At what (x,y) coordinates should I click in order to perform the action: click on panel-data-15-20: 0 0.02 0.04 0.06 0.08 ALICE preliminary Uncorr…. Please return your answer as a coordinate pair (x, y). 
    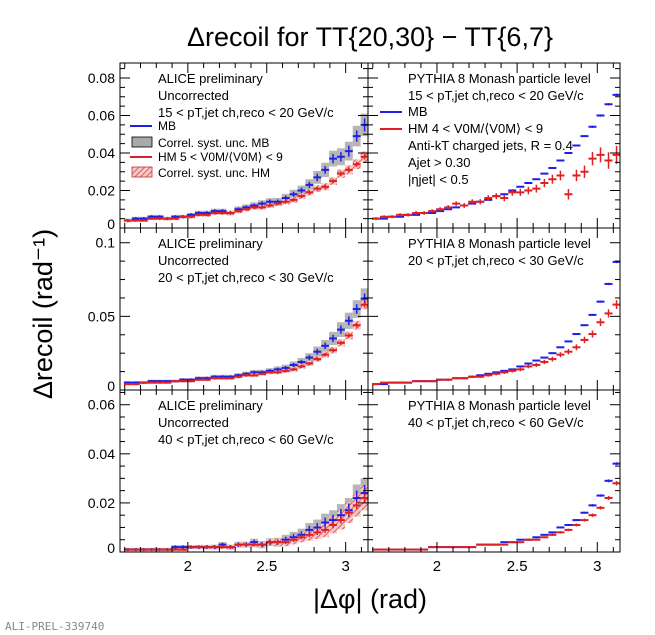
    Looking at the image, I should click on (228, 147).